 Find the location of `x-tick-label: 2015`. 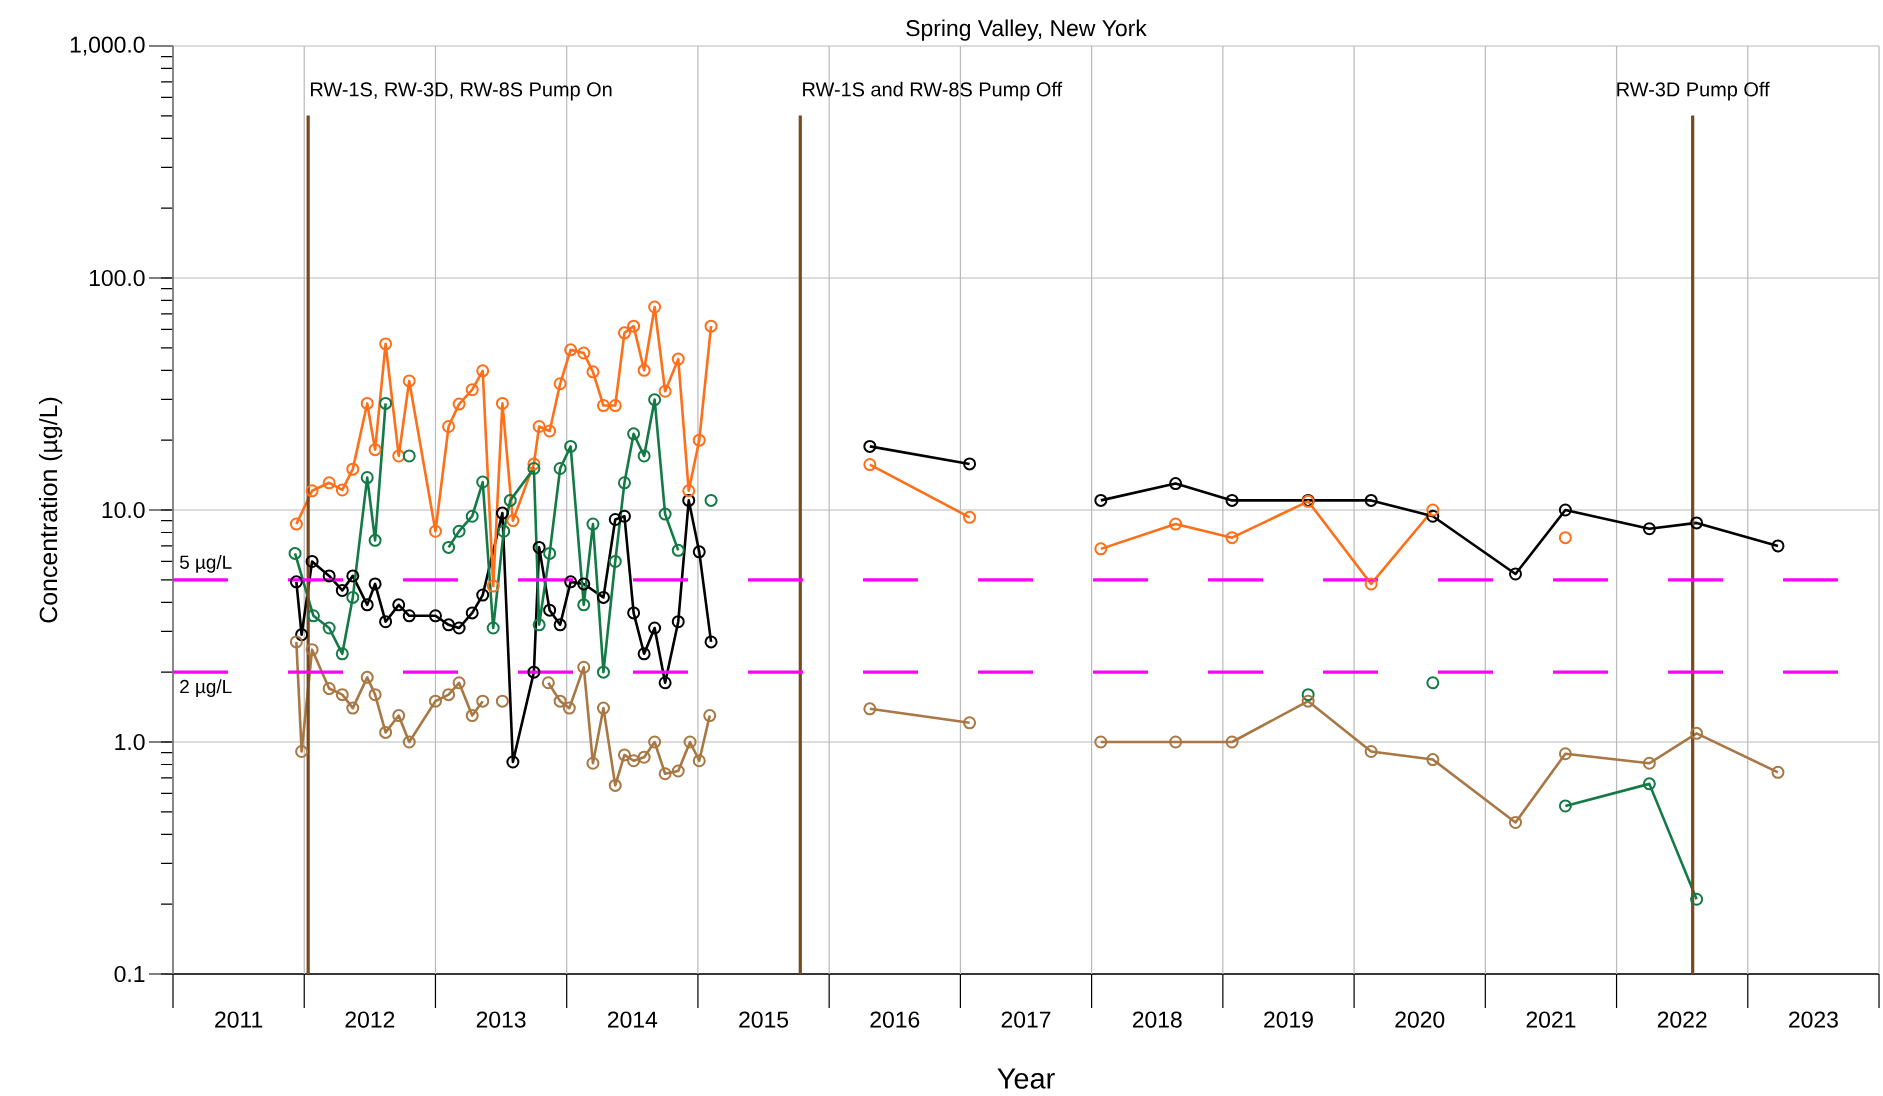

x-tick-label: 2015 is located at coordinates (764, 1019).